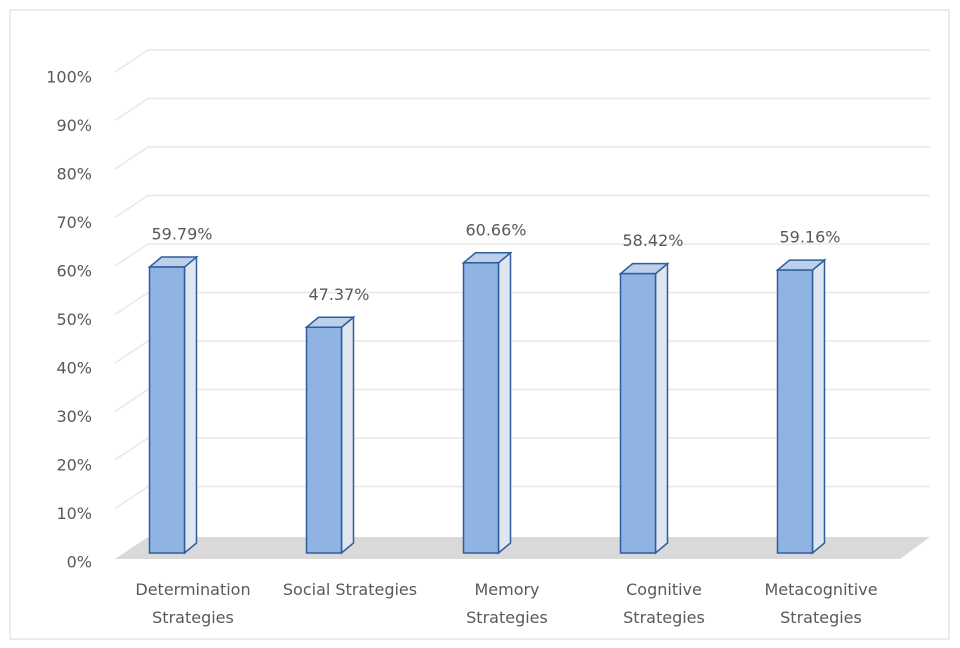  What do you see at coordinates (74, 271) in the screenshot?
I see `y-tick-label: 60%` at bounding box center [74, 271].